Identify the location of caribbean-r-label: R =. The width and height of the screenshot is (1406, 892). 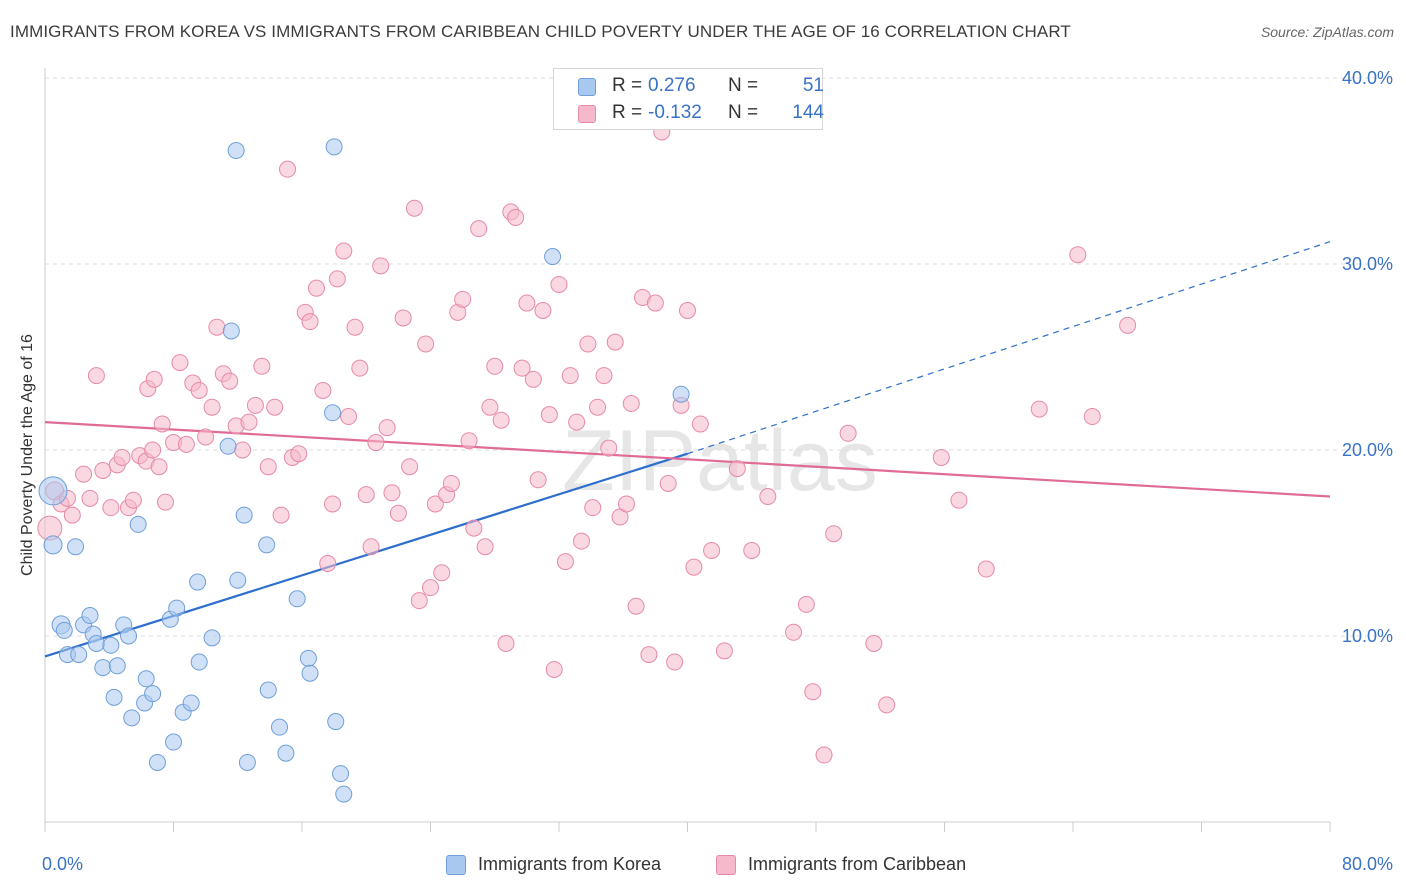
(627, 112).